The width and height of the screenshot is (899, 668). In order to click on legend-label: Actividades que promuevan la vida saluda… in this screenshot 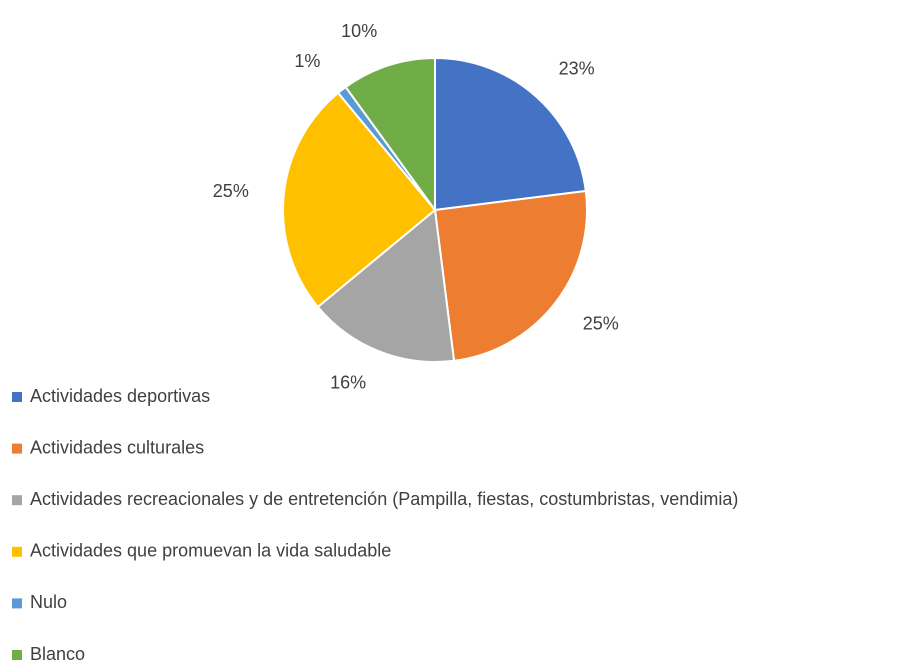, I will do `click(210, 551)`.